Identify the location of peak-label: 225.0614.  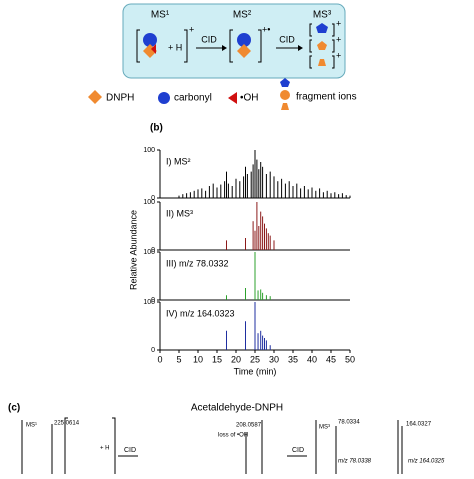
(67, 424).